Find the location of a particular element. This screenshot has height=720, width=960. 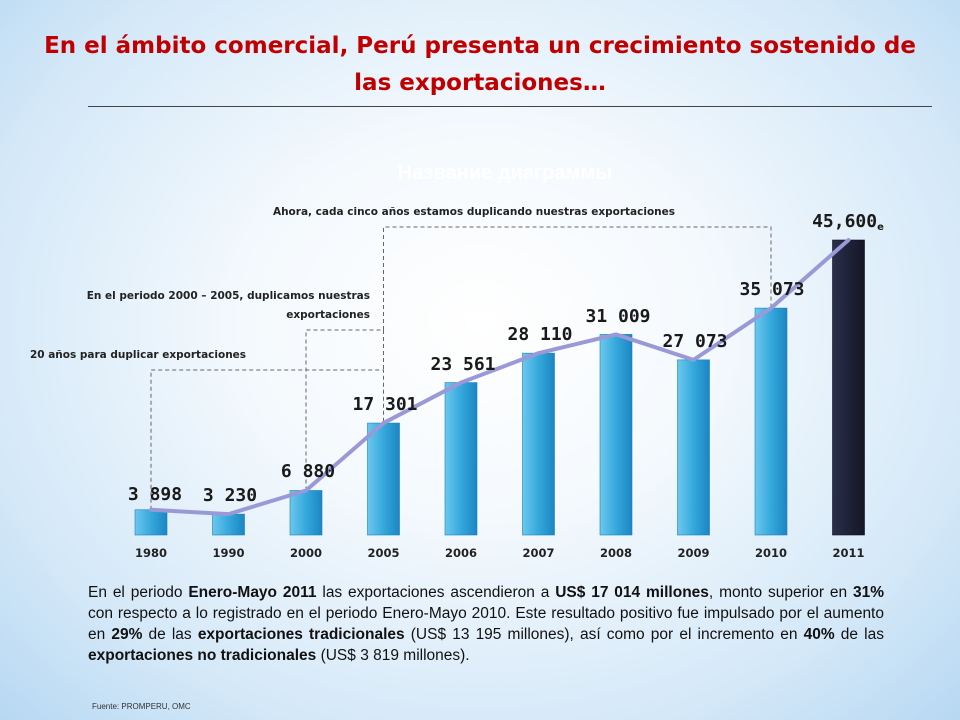

value-label-1980: 3 898 is located at coordinates (155, 494).